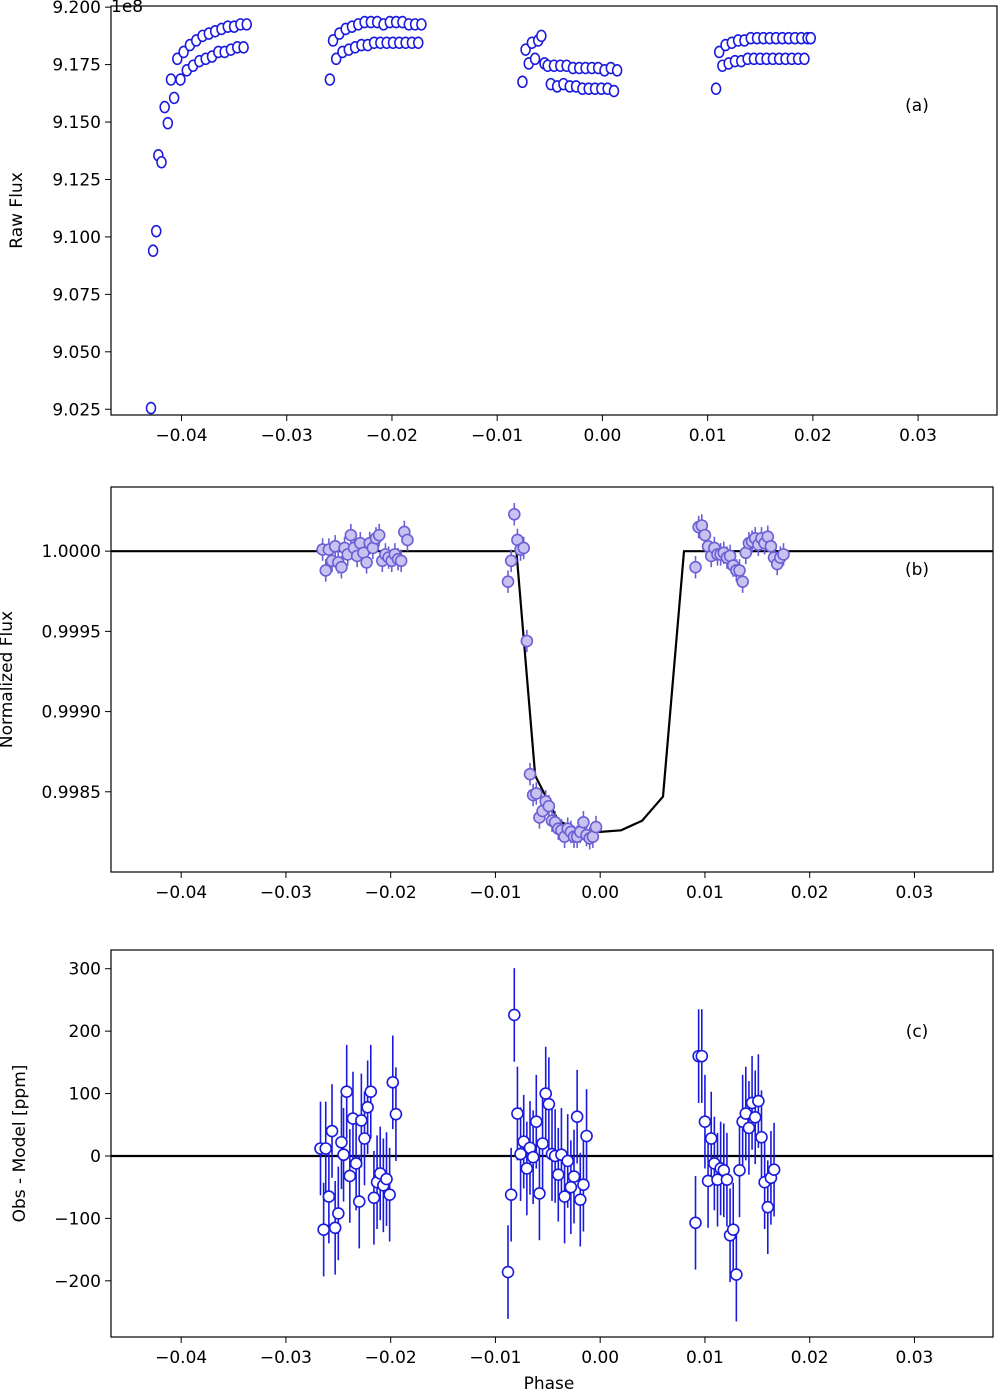  Describe the element at coordinates (71, 713) in the screenshot. I see `y-tick-label: 0.9990` at that location.